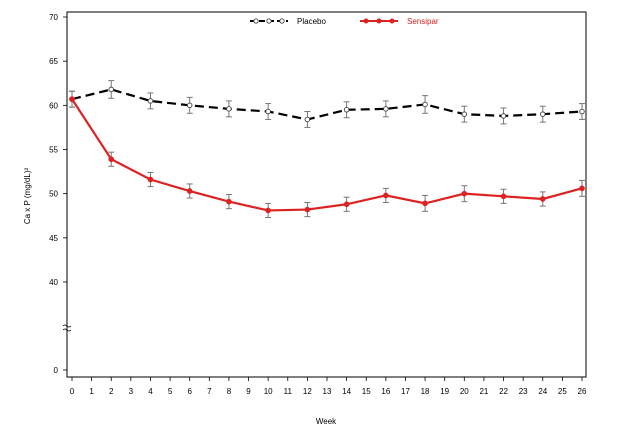 The image size is (622, 434). What do you see at coordinates (67, 328) in the screenshot?
I see `y-axis-break-marker` at bounding box center [67, 328].